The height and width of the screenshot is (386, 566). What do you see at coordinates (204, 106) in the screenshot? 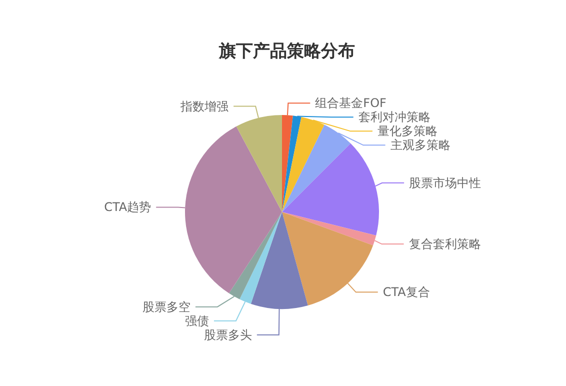
I see `slice-label: 指数增强` at bounding box center [204, 106].